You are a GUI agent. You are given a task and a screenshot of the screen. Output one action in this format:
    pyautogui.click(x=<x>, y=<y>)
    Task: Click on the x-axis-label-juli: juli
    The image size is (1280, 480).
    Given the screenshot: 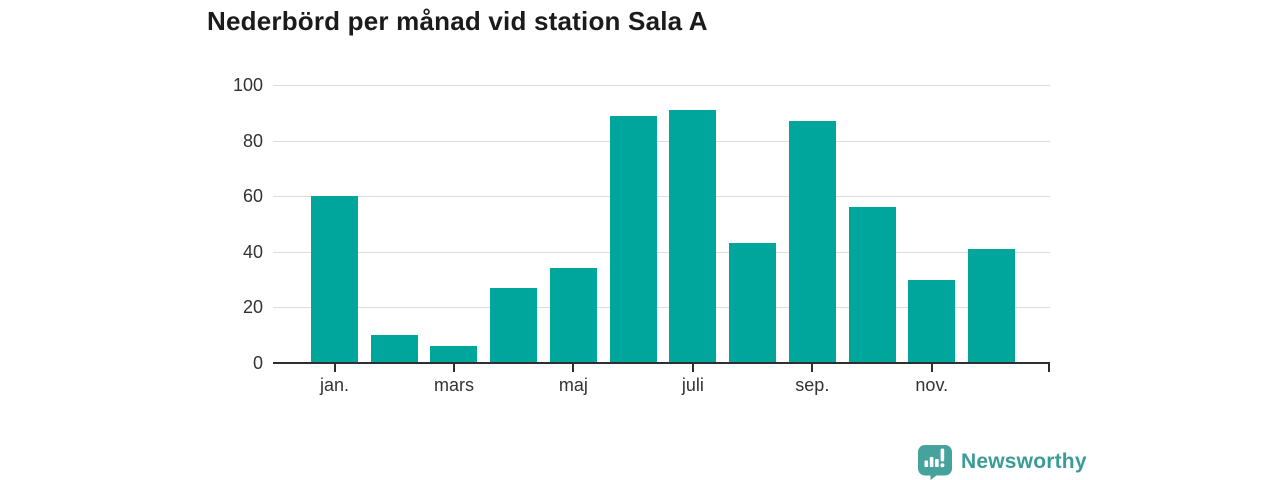 What is the action you would take?
    pyautogui.click(x=692, y=385)
    